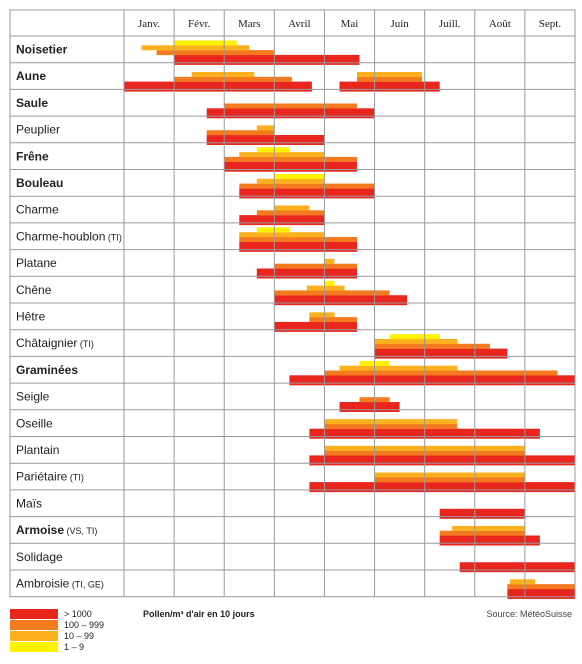  Describe the element at coordinates (29, 503) in the screenshot. I see `plant-label: Maïs` at that location.